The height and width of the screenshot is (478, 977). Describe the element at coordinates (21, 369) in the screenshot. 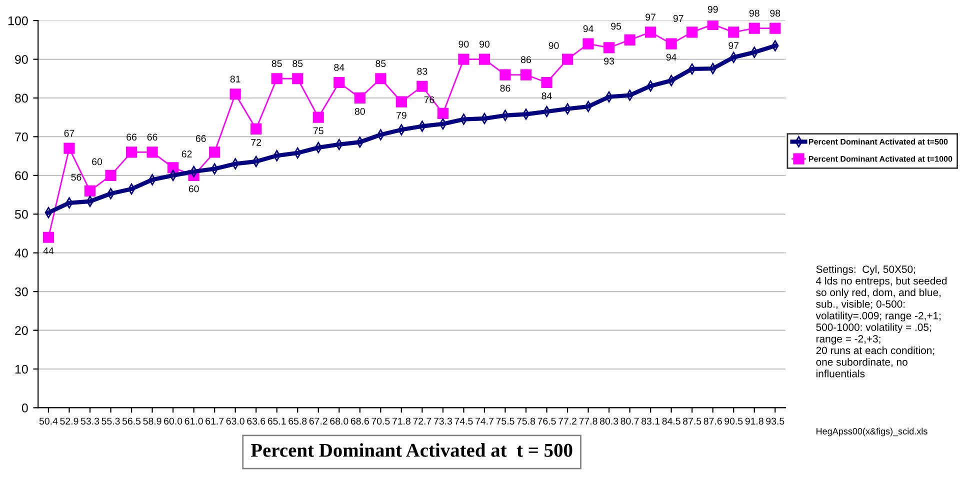

I see `y-tick-label: 10` at that location.